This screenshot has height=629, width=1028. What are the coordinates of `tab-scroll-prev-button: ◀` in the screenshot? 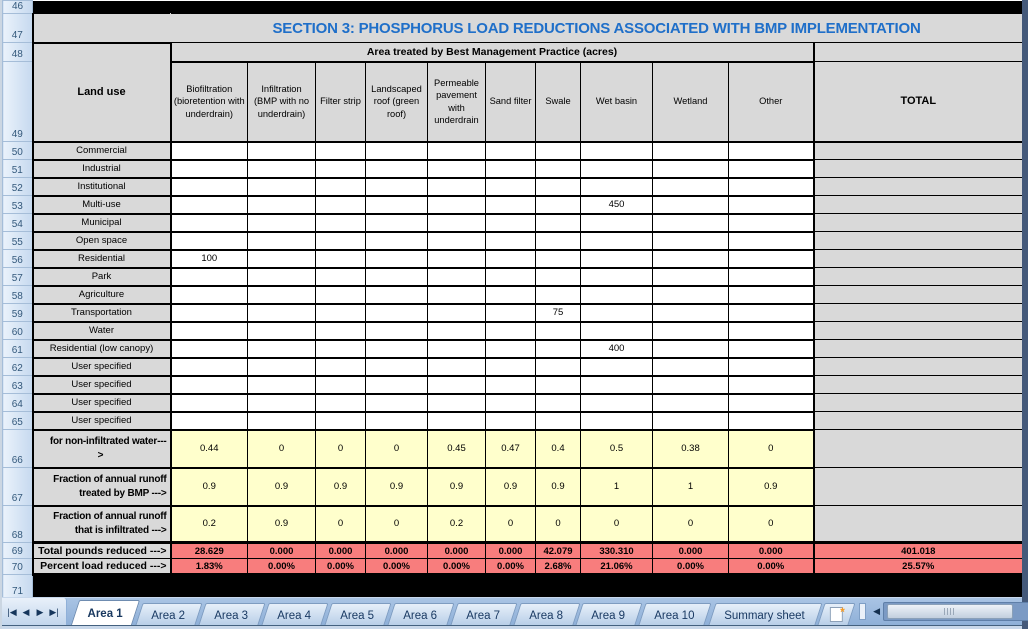 It's located at (26, 611).